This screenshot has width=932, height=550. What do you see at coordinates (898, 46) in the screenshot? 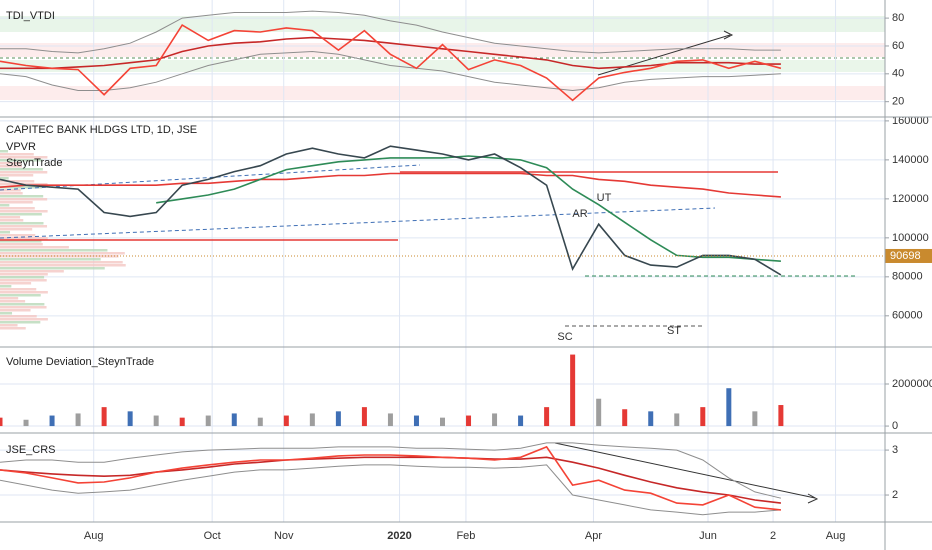
I see `y-tick-label: 60` at bounding box center [898, 46].